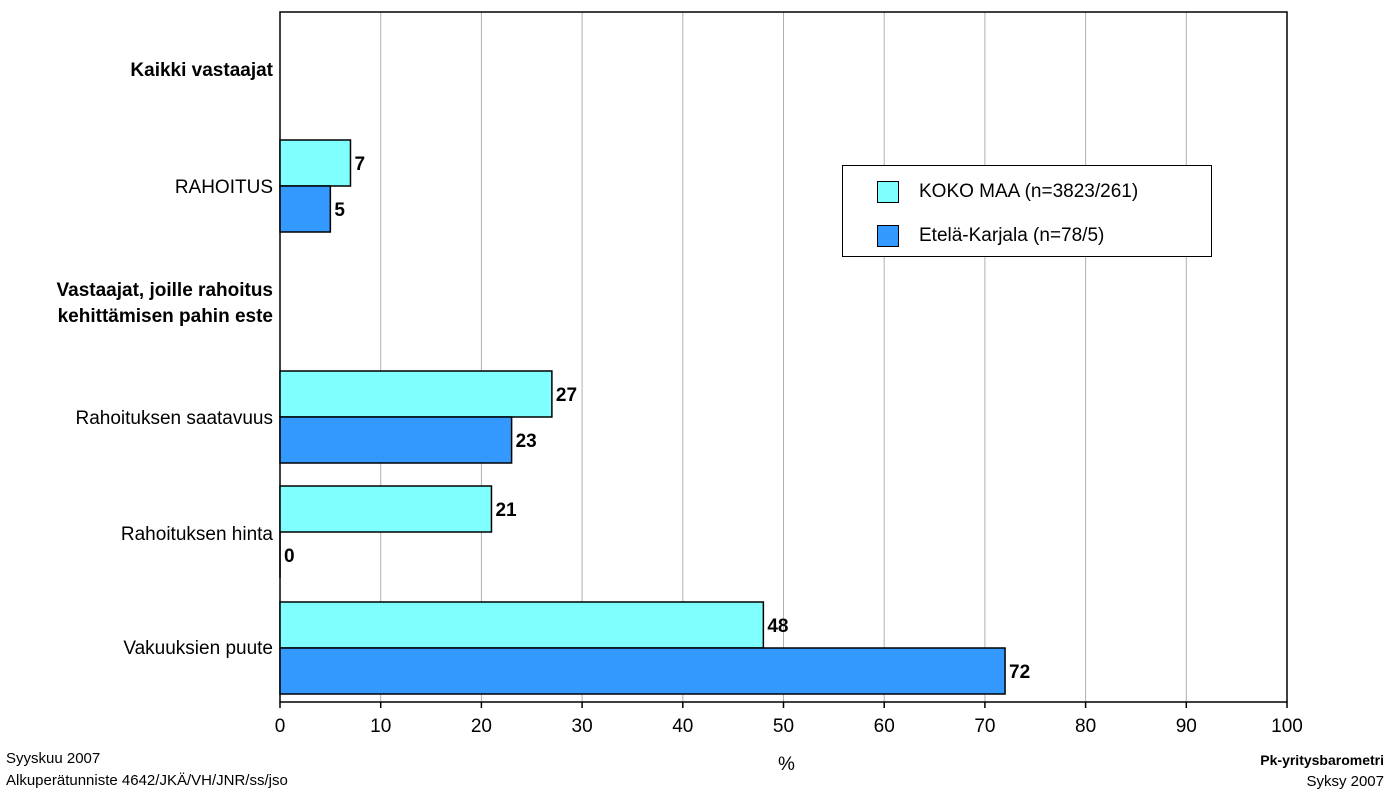 The width and height of the screenshot is (1390, 794). Describe the element at coordinates (1186, 726) in the screenshot. I see `x-tick-label: 90` at that location.